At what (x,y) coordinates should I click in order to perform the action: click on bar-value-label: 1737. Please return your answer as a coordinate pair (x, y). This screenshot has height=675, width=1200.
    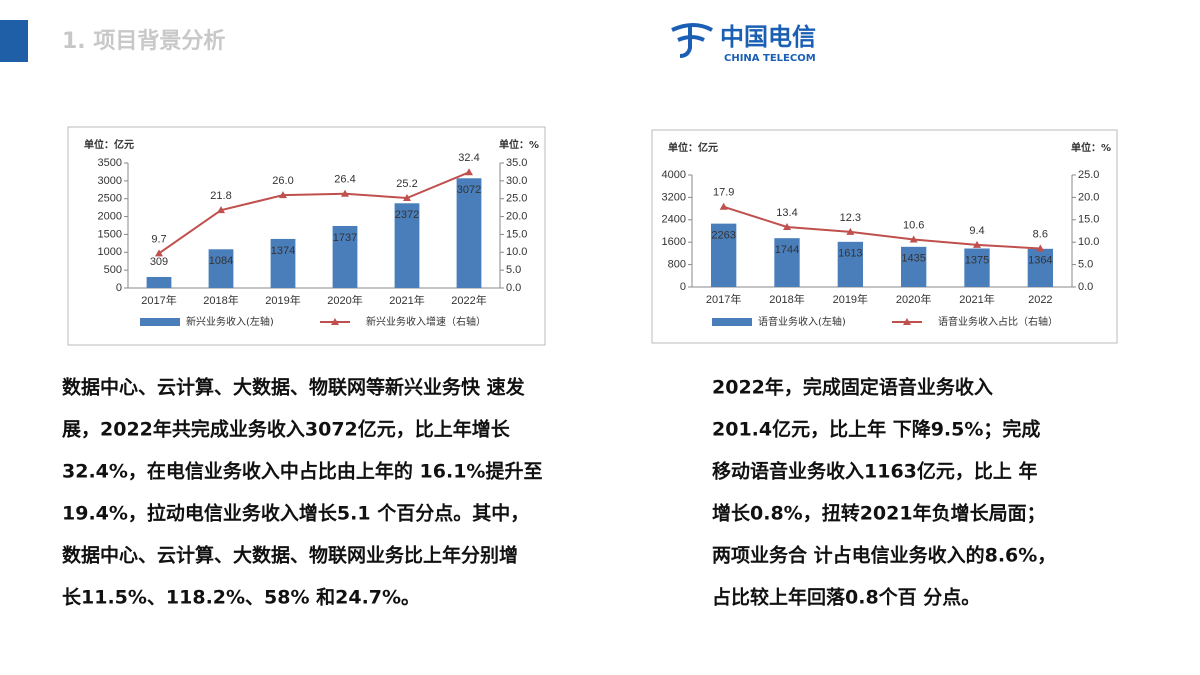
    Looking at the image, I should click on (345, 238).